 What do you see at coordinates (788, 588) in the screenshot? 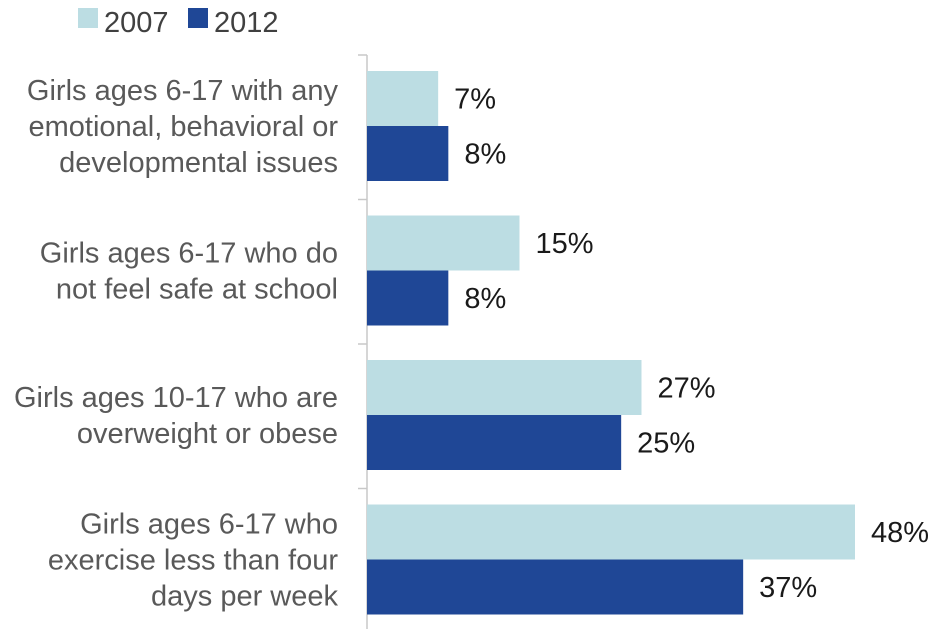
I see `value-label-2012-4: 37%` at bounding box center [788, 588].